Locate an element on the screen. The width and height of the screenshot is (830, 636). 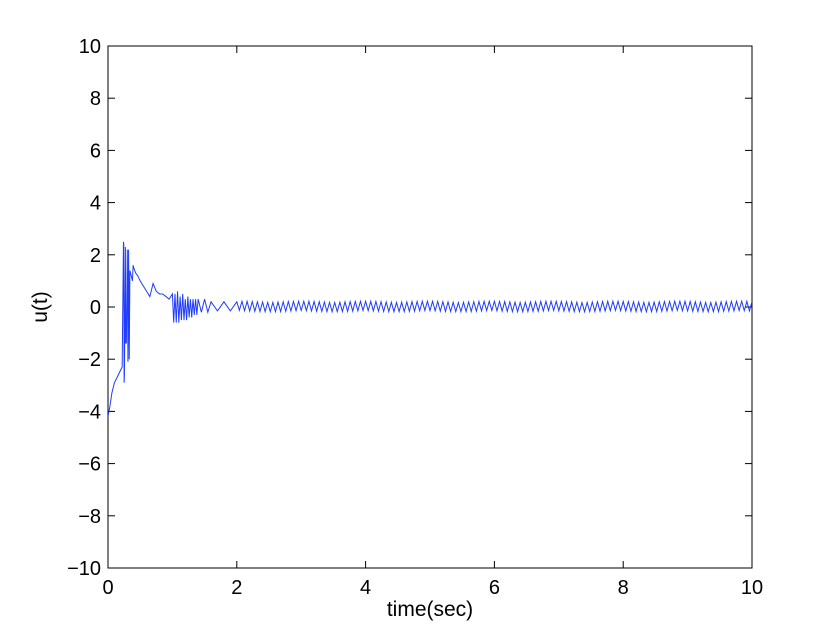
x-tick-label: 4 is located at coordinates (365, 588).